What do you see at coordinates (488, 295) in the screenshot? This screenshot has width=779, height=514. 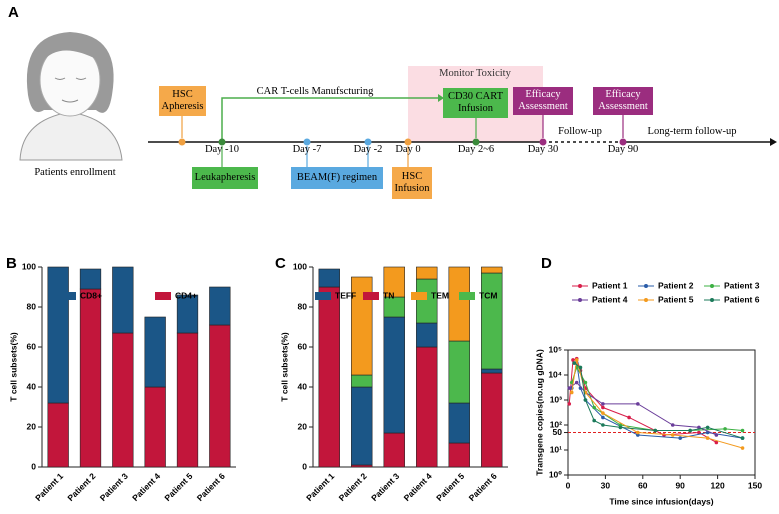 I see `legend-label: TCM` at bounding box center [488, 295].